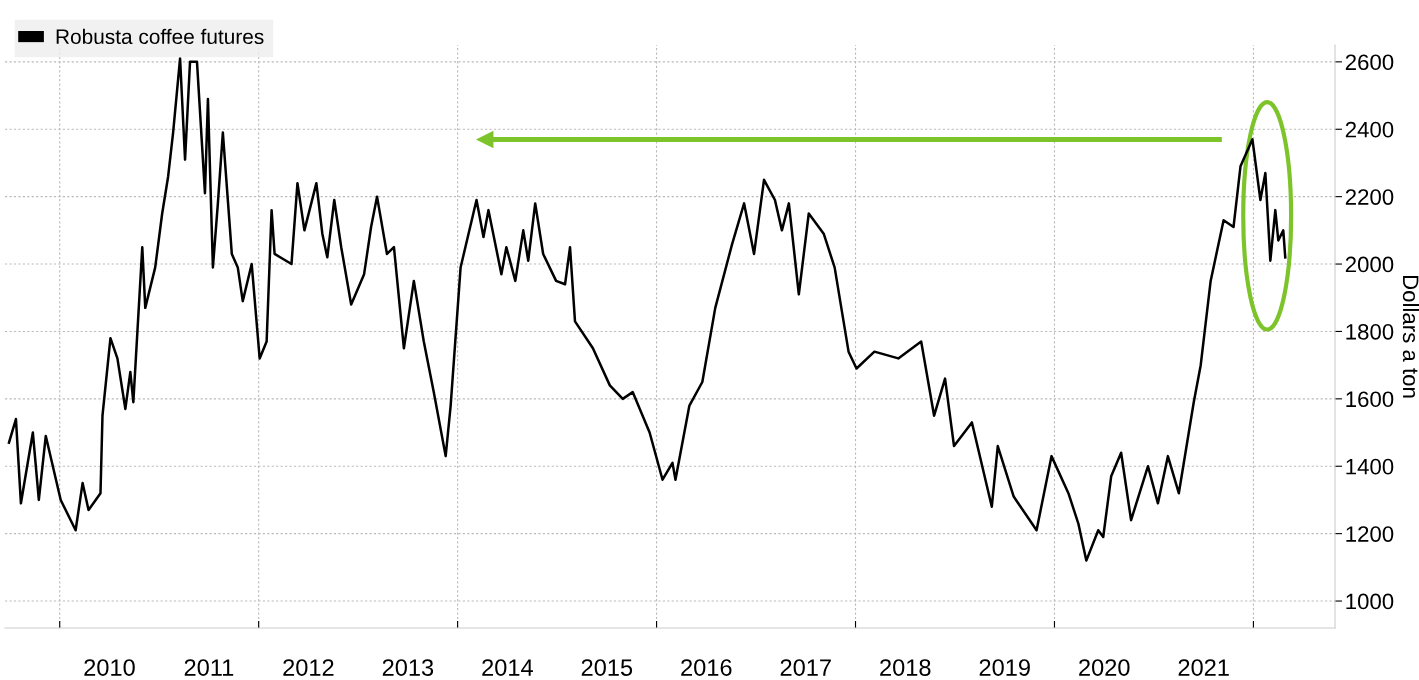 The width and height of the screenshot is (1419, 680). Describe the element at coordinates (1369, 197) in the screenshot. I see `y-tick-label: 2200` at that location.